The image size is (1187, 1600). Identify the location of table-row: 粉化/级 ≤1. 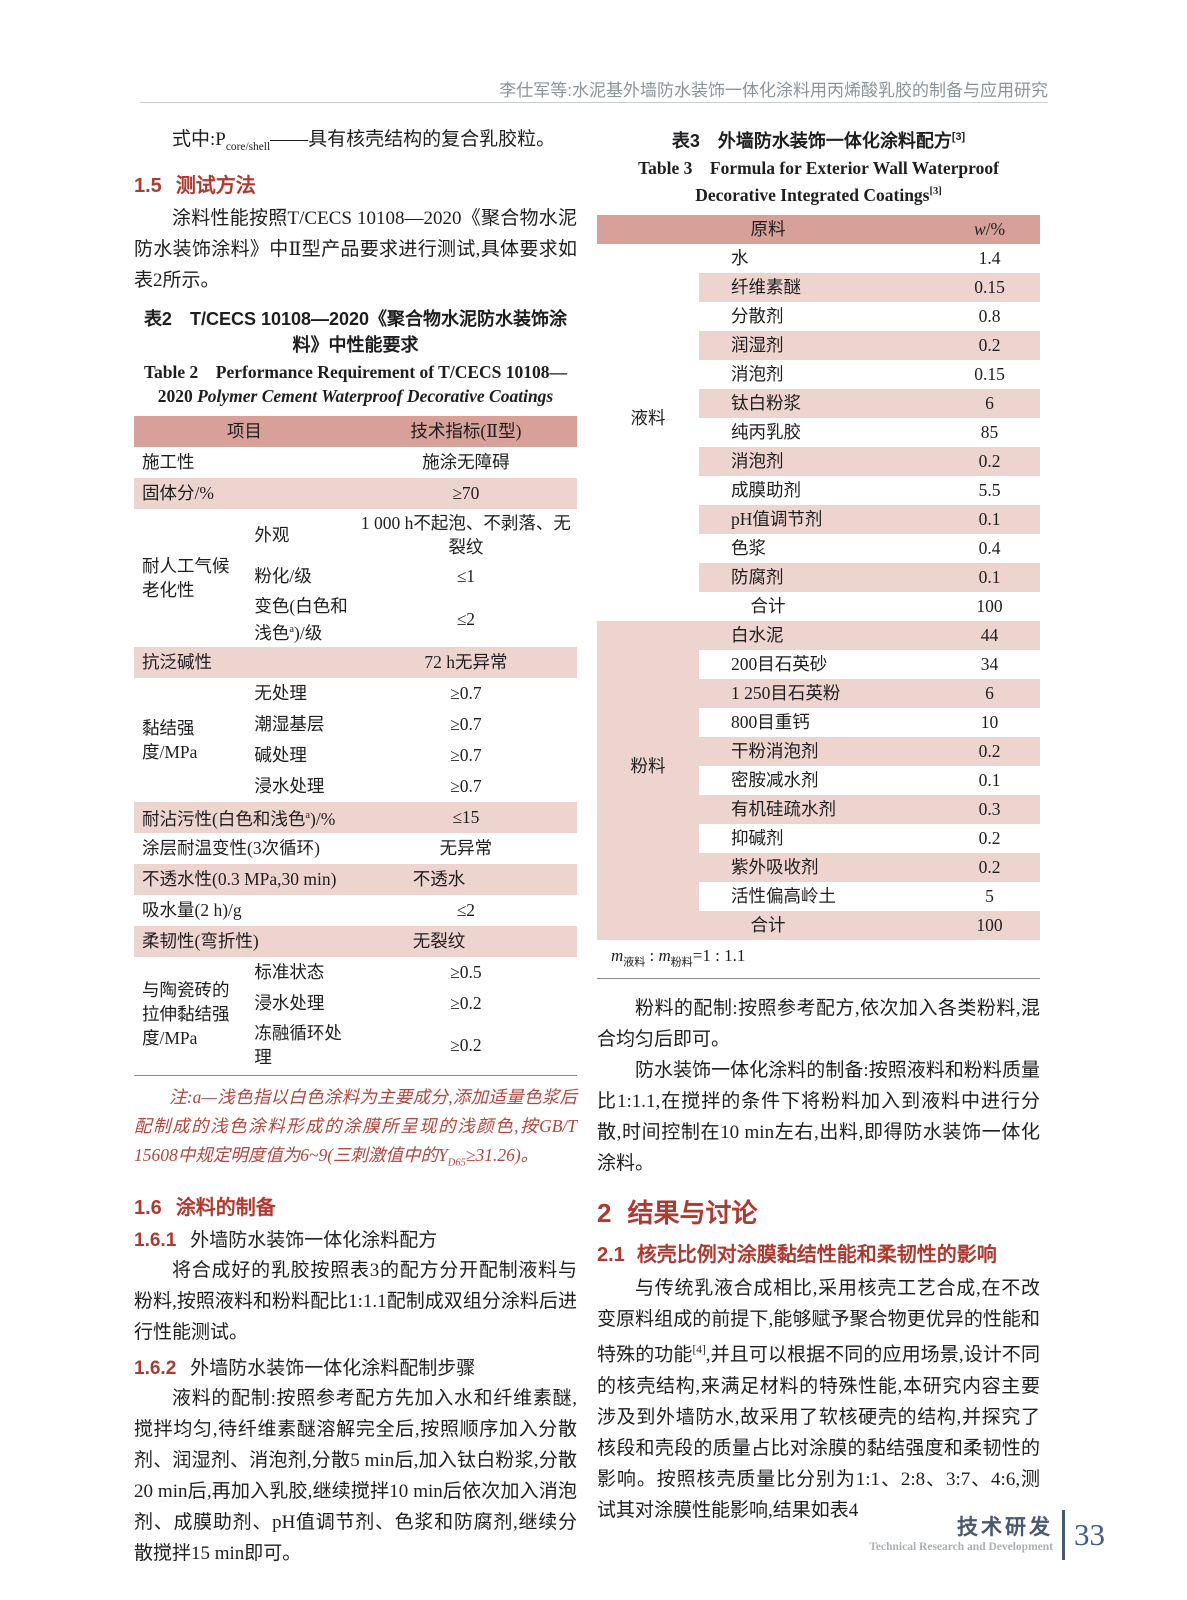
(365, 576).